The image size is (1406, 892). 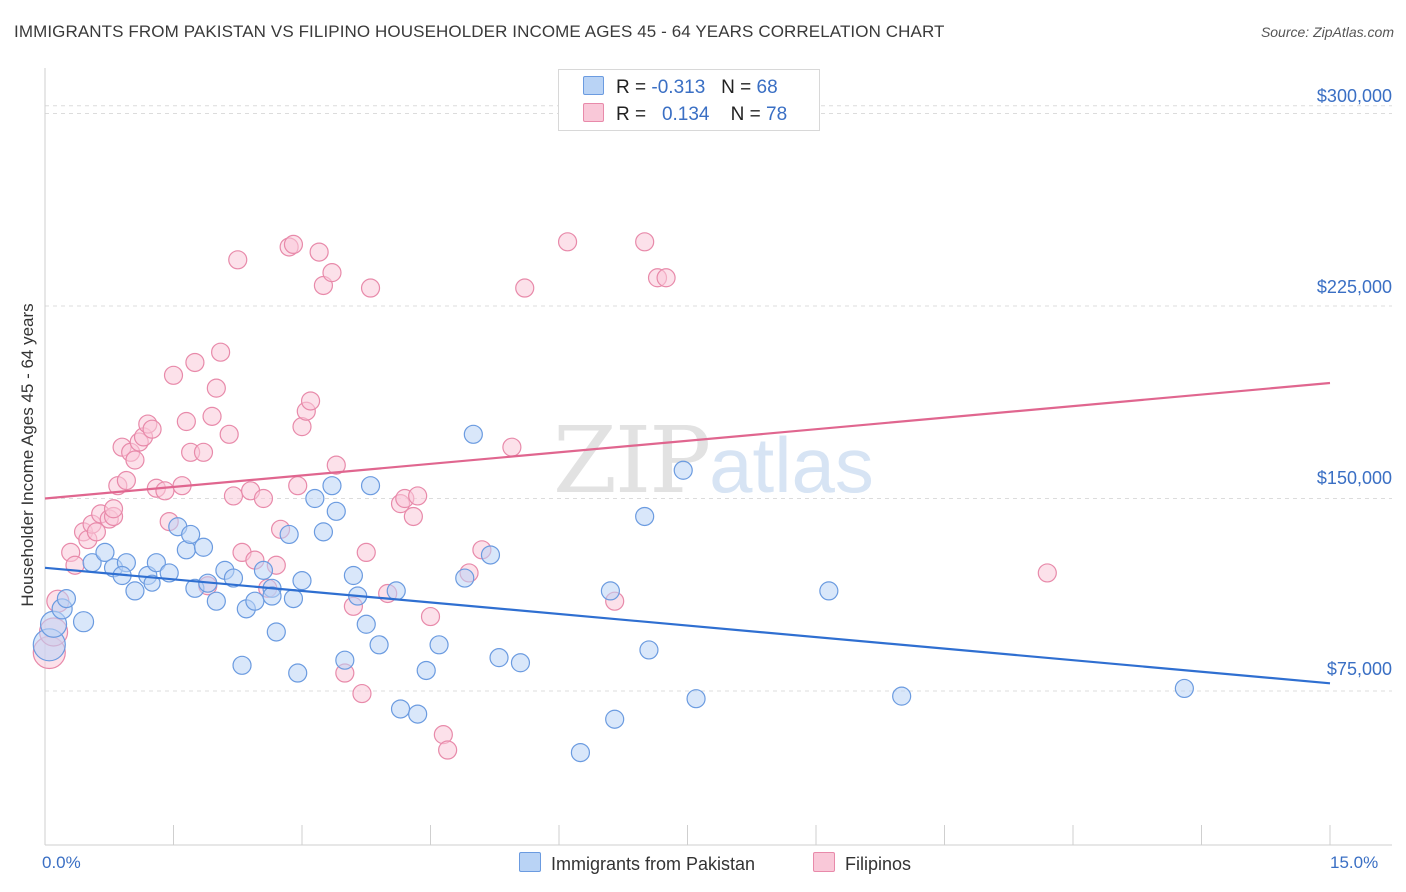 What do you see at coordinates (687, 625) in the screenshot?
I see `pakistan-trend-line` at bounding box center [687, 625].